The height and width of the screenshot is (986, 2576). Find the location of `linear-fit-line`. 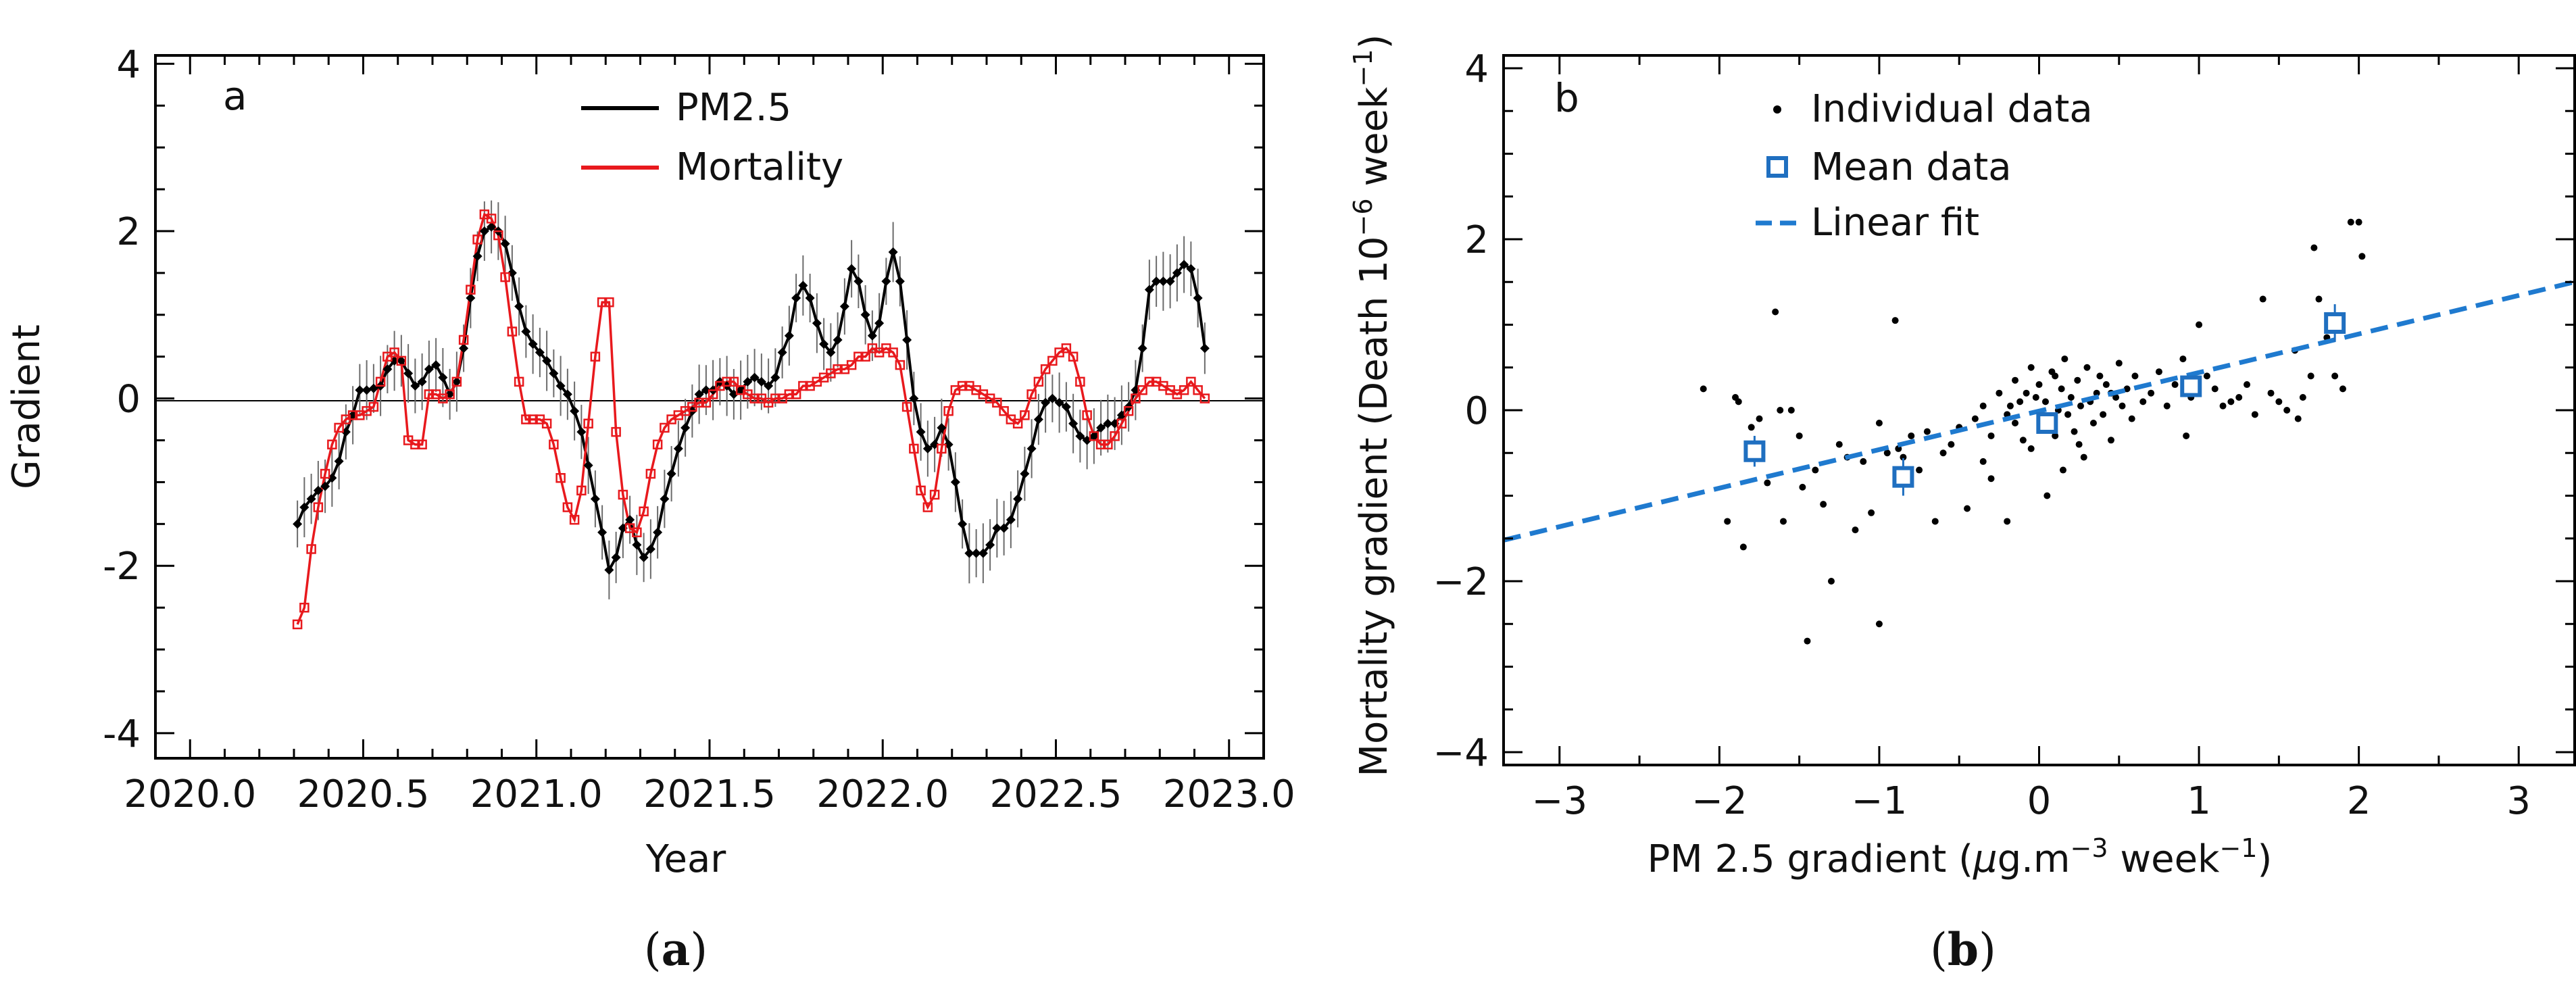

linear-fit-line is located at coordinates (2039, 411).